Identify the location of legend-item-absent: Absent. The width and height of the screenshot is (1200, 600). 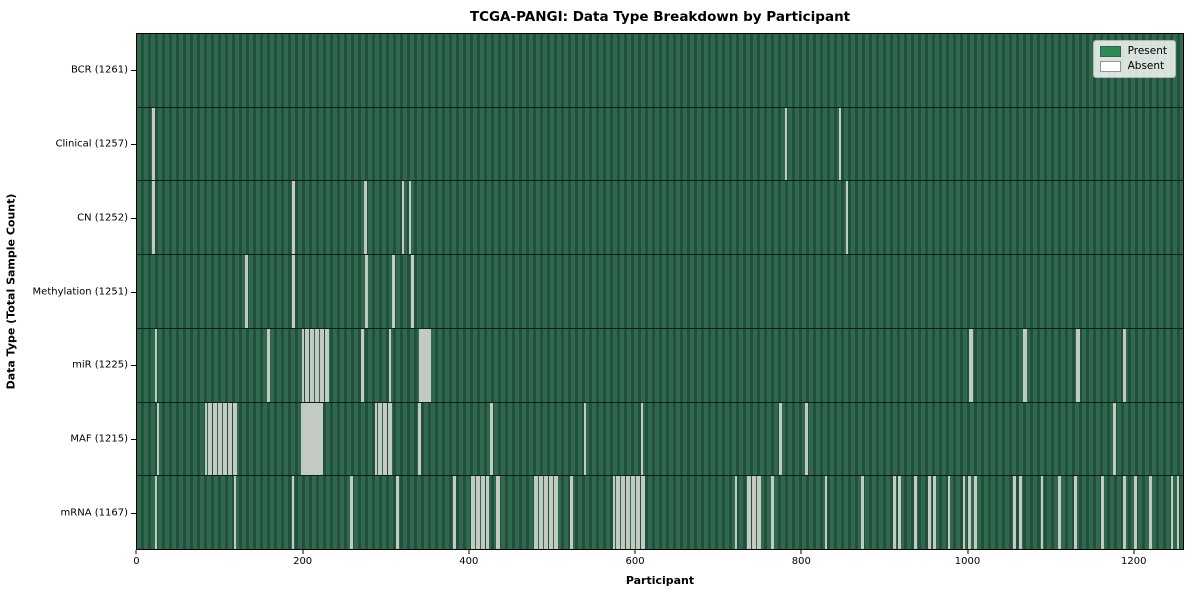
(1133, 66).